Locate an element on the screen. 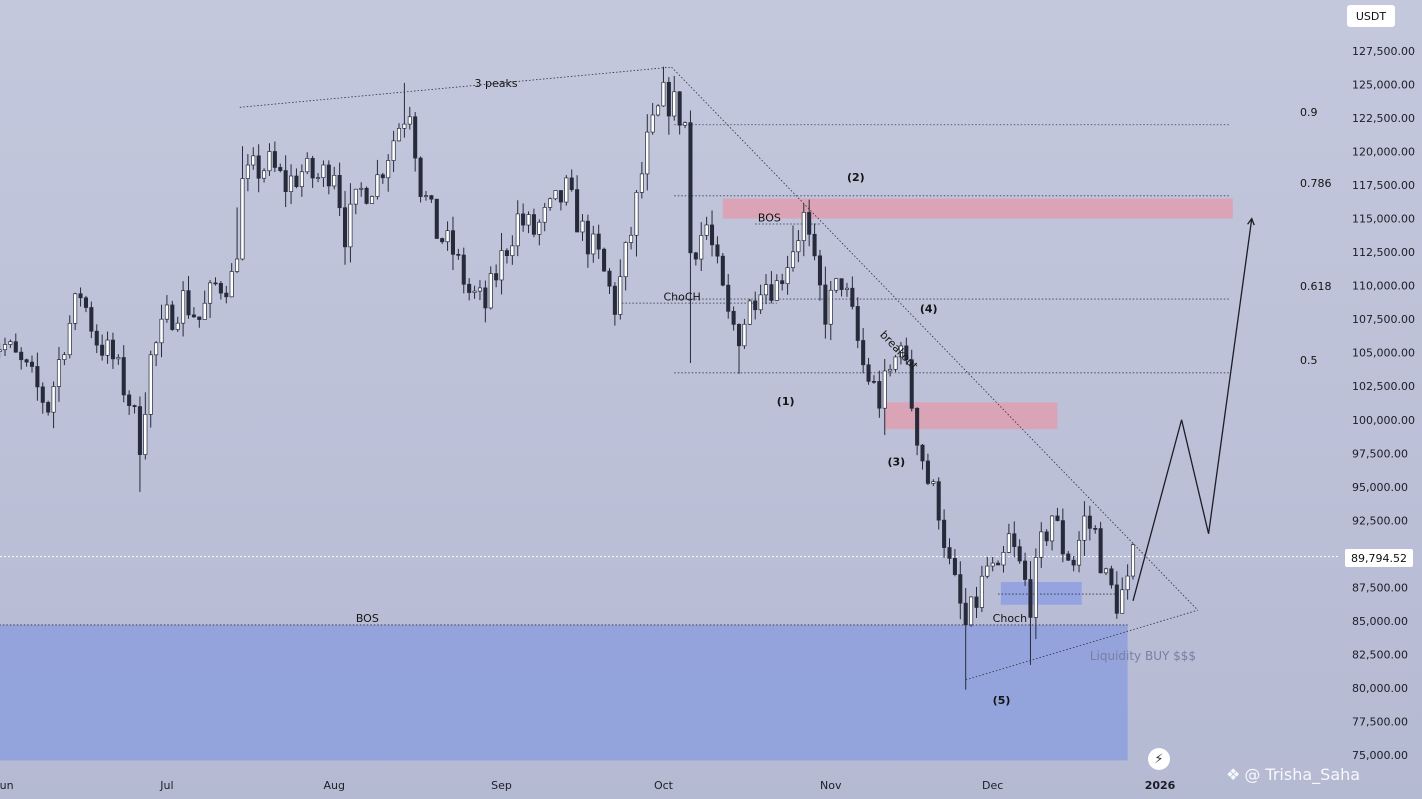  liquidity-label: Liquidity BUY $$$ is located at coordinates (1143, 656).